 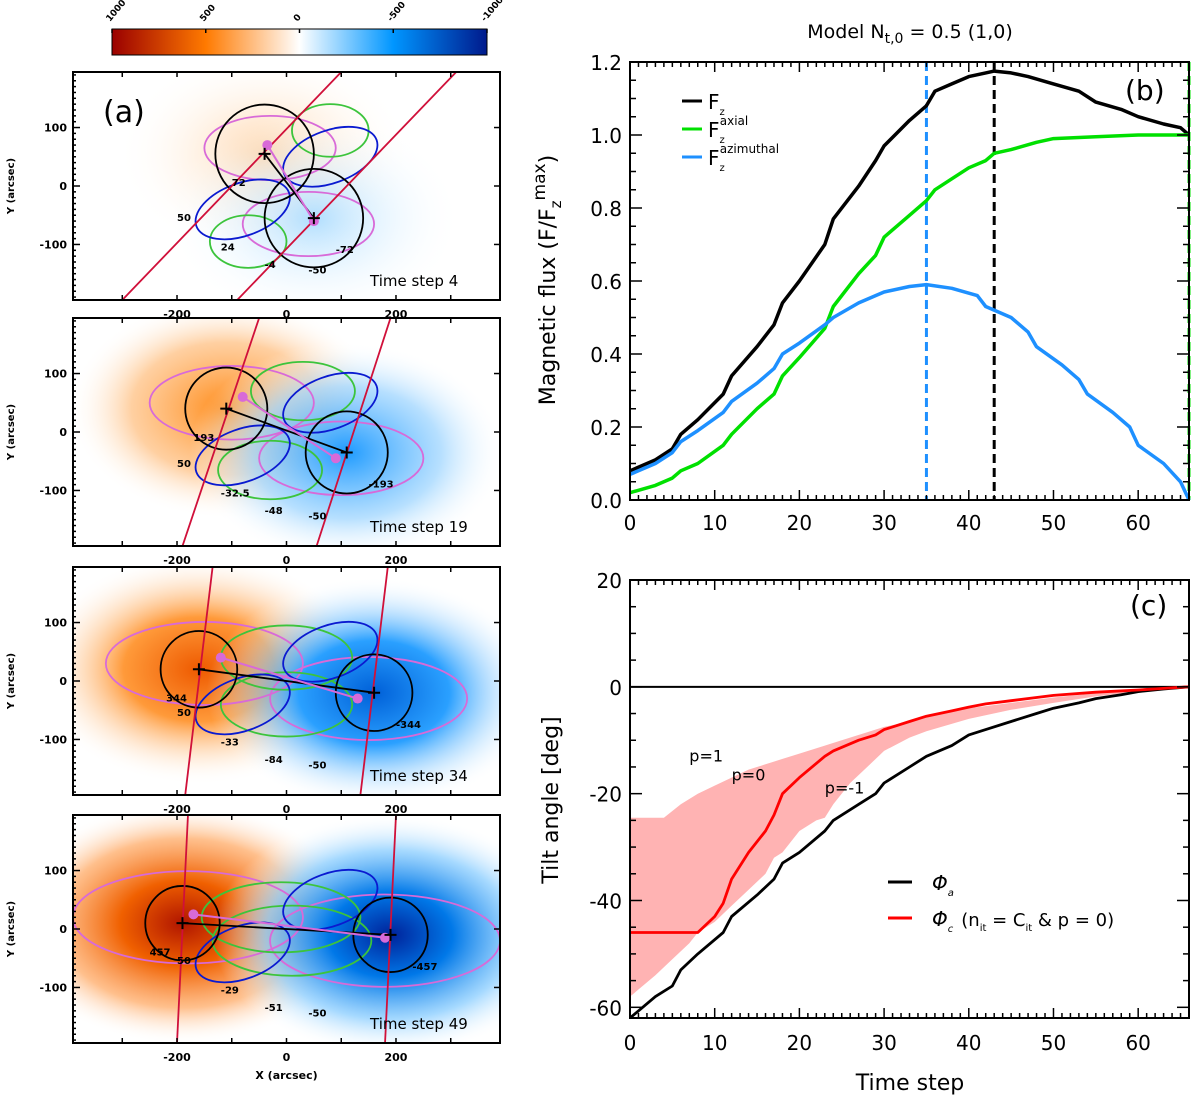 What do you see at coordinates (1148, 605) in the screenshot?
I see `panel-label-c: (c)` at bounding box center [1148, 605].